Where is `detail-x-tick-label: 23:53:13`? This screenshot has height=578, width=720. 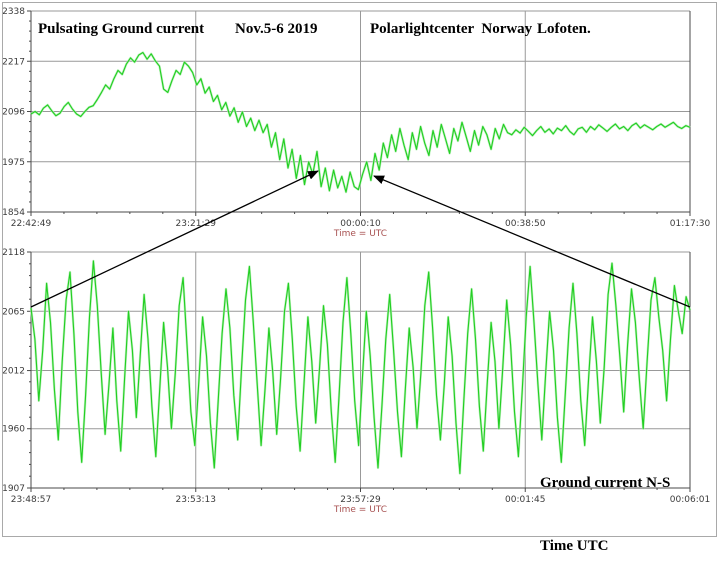 detail-x-tick-label: 23:53:13 is located at coordinates (196, 500).